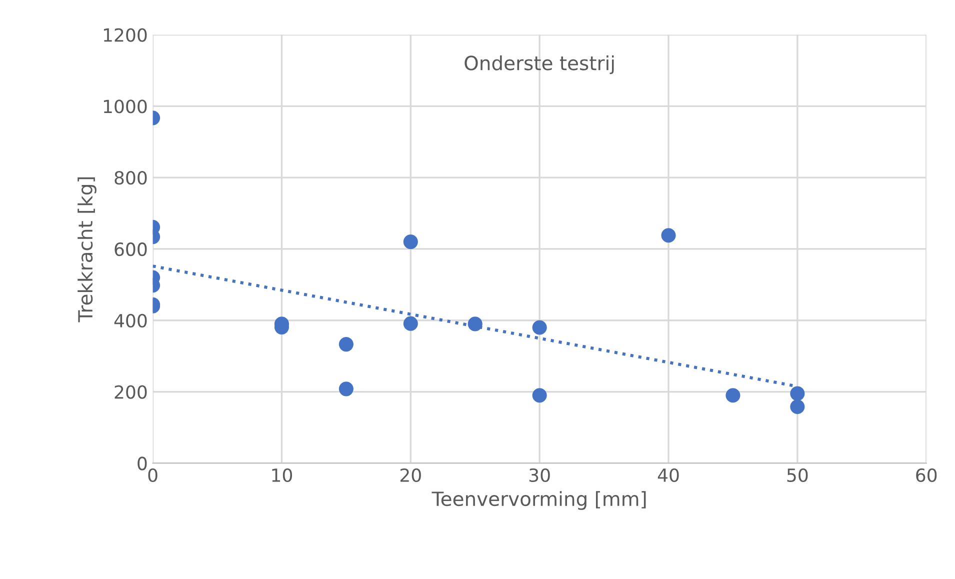  Describe the element at coordinates (130, 249) in the screenshot. I see `y-tick-label: 600` at that location.